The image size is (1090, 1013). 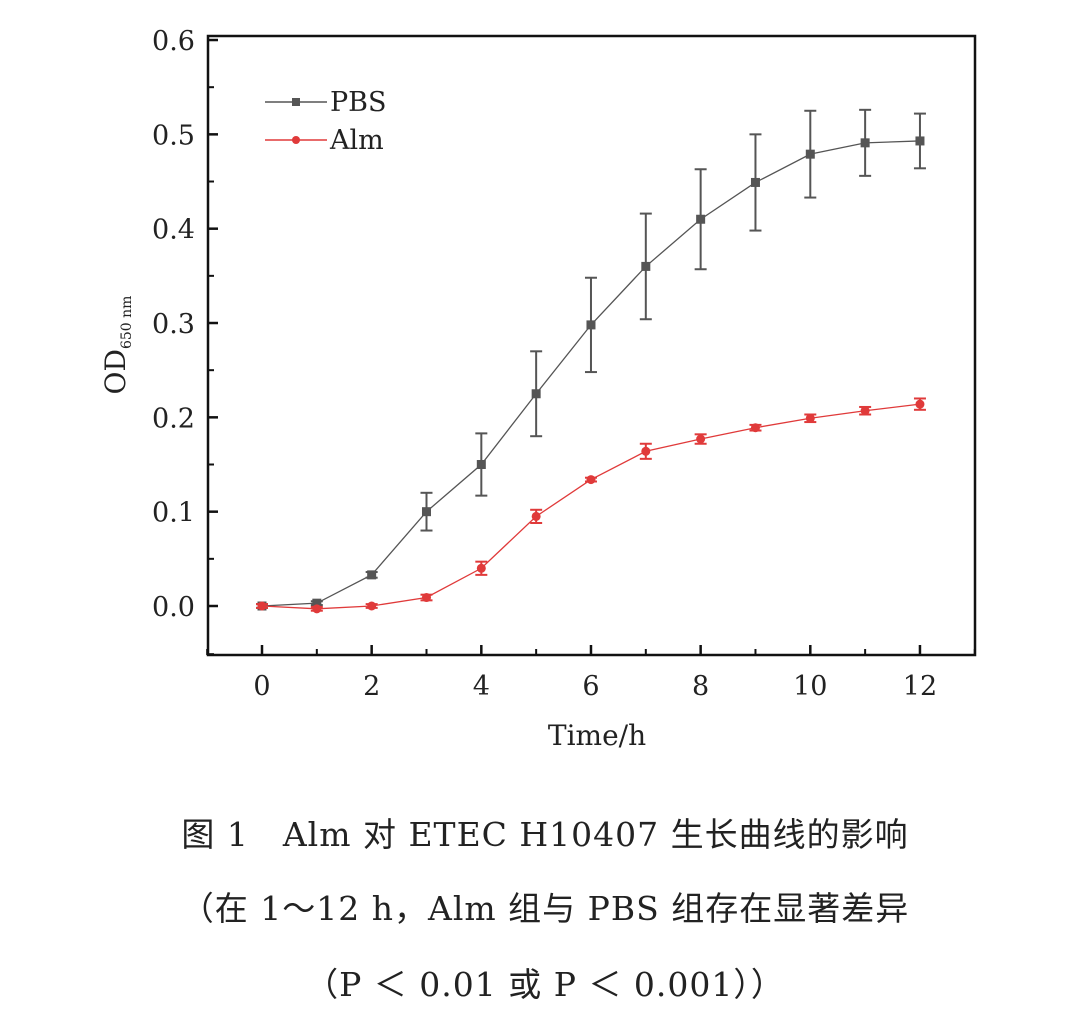 I want to click on x-tick-label: 8, so click(x=700, y=686).